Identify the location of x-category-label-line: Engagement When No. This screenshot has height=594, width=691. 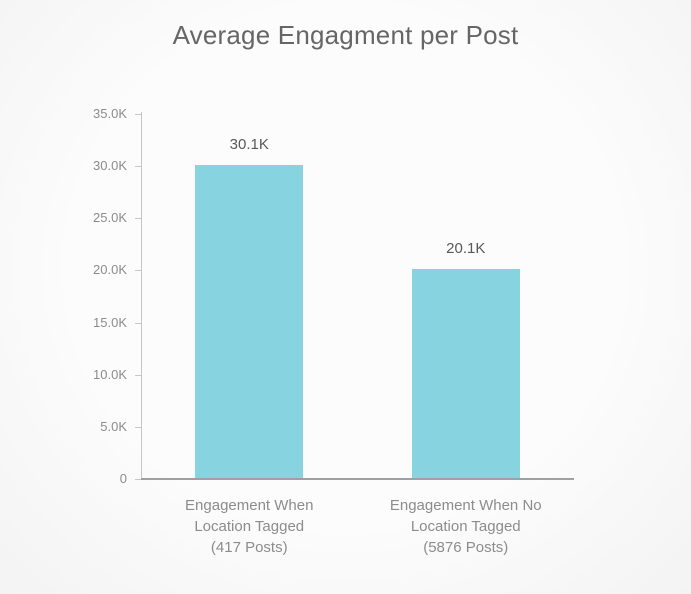
(465, 505).